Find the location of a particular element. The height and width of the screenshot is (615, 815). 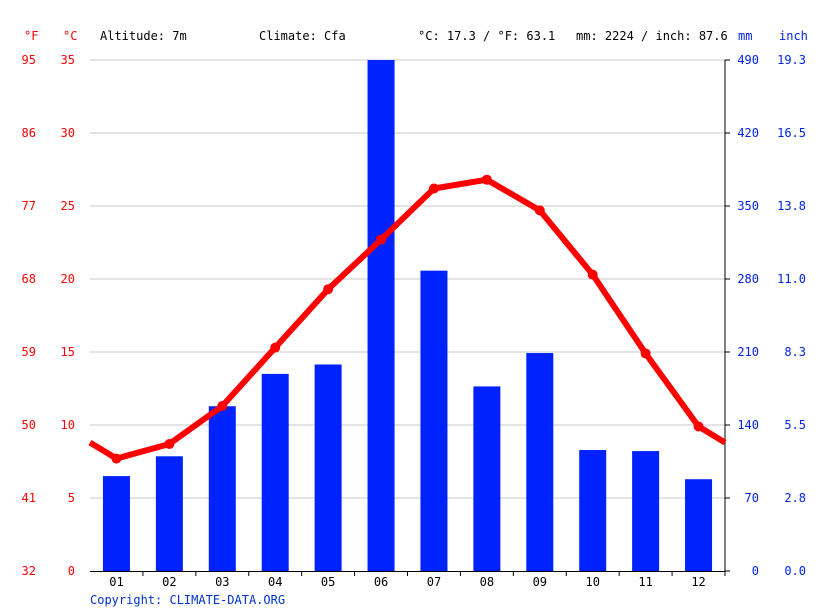

altitude-label: Altitude: 7m is located at coordinates (143, 36).